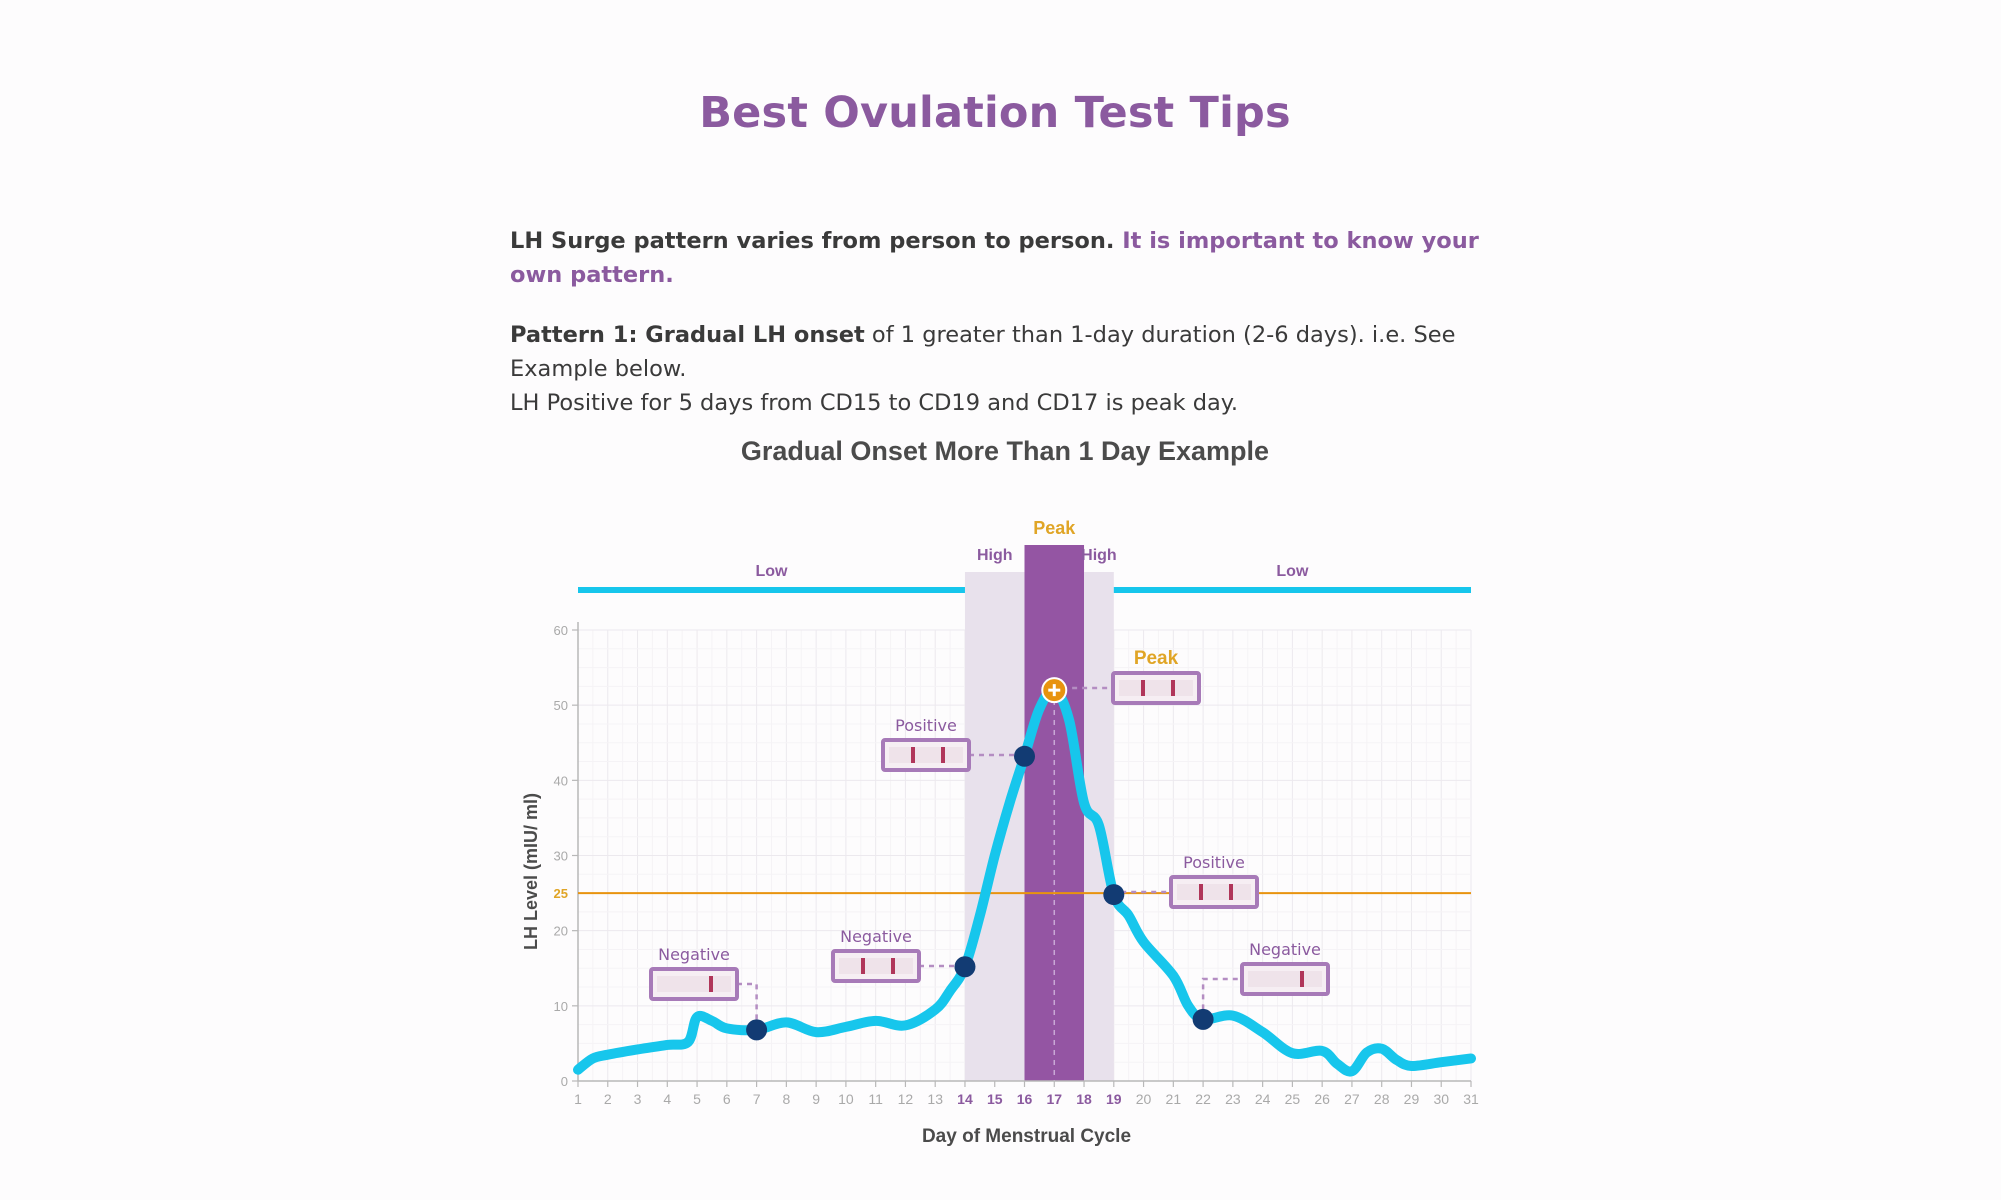 The height and width of the screenshot is (1200, 2001). What do you see at coordinates (1144, 1099) in the screenshot?
I see `x-tick-label: 20` at bounding box center [1144, 1099].